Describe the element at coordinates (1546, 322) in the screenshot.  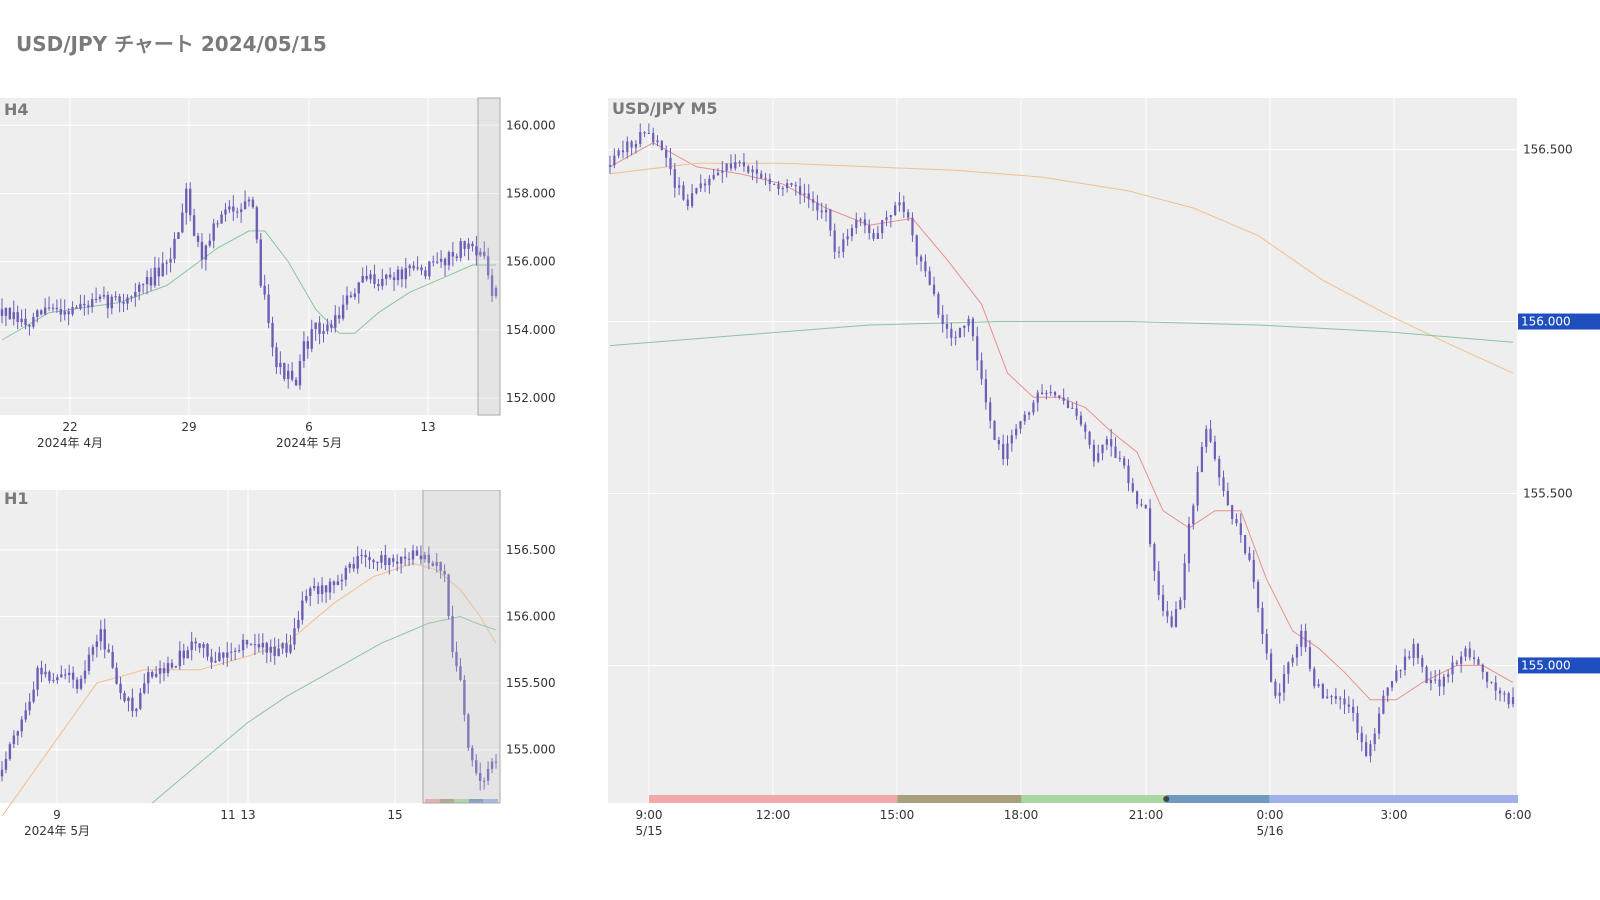
I see `price-label-text: 156.000` at that location.